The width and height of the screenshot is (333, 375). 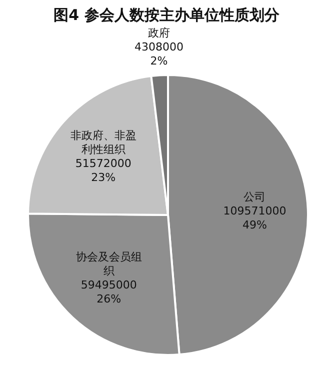 What do you see at coordinates (159, 54) in the screenshot?
I see `data-label: 4308000 2%` at bounding box center [159, 54].